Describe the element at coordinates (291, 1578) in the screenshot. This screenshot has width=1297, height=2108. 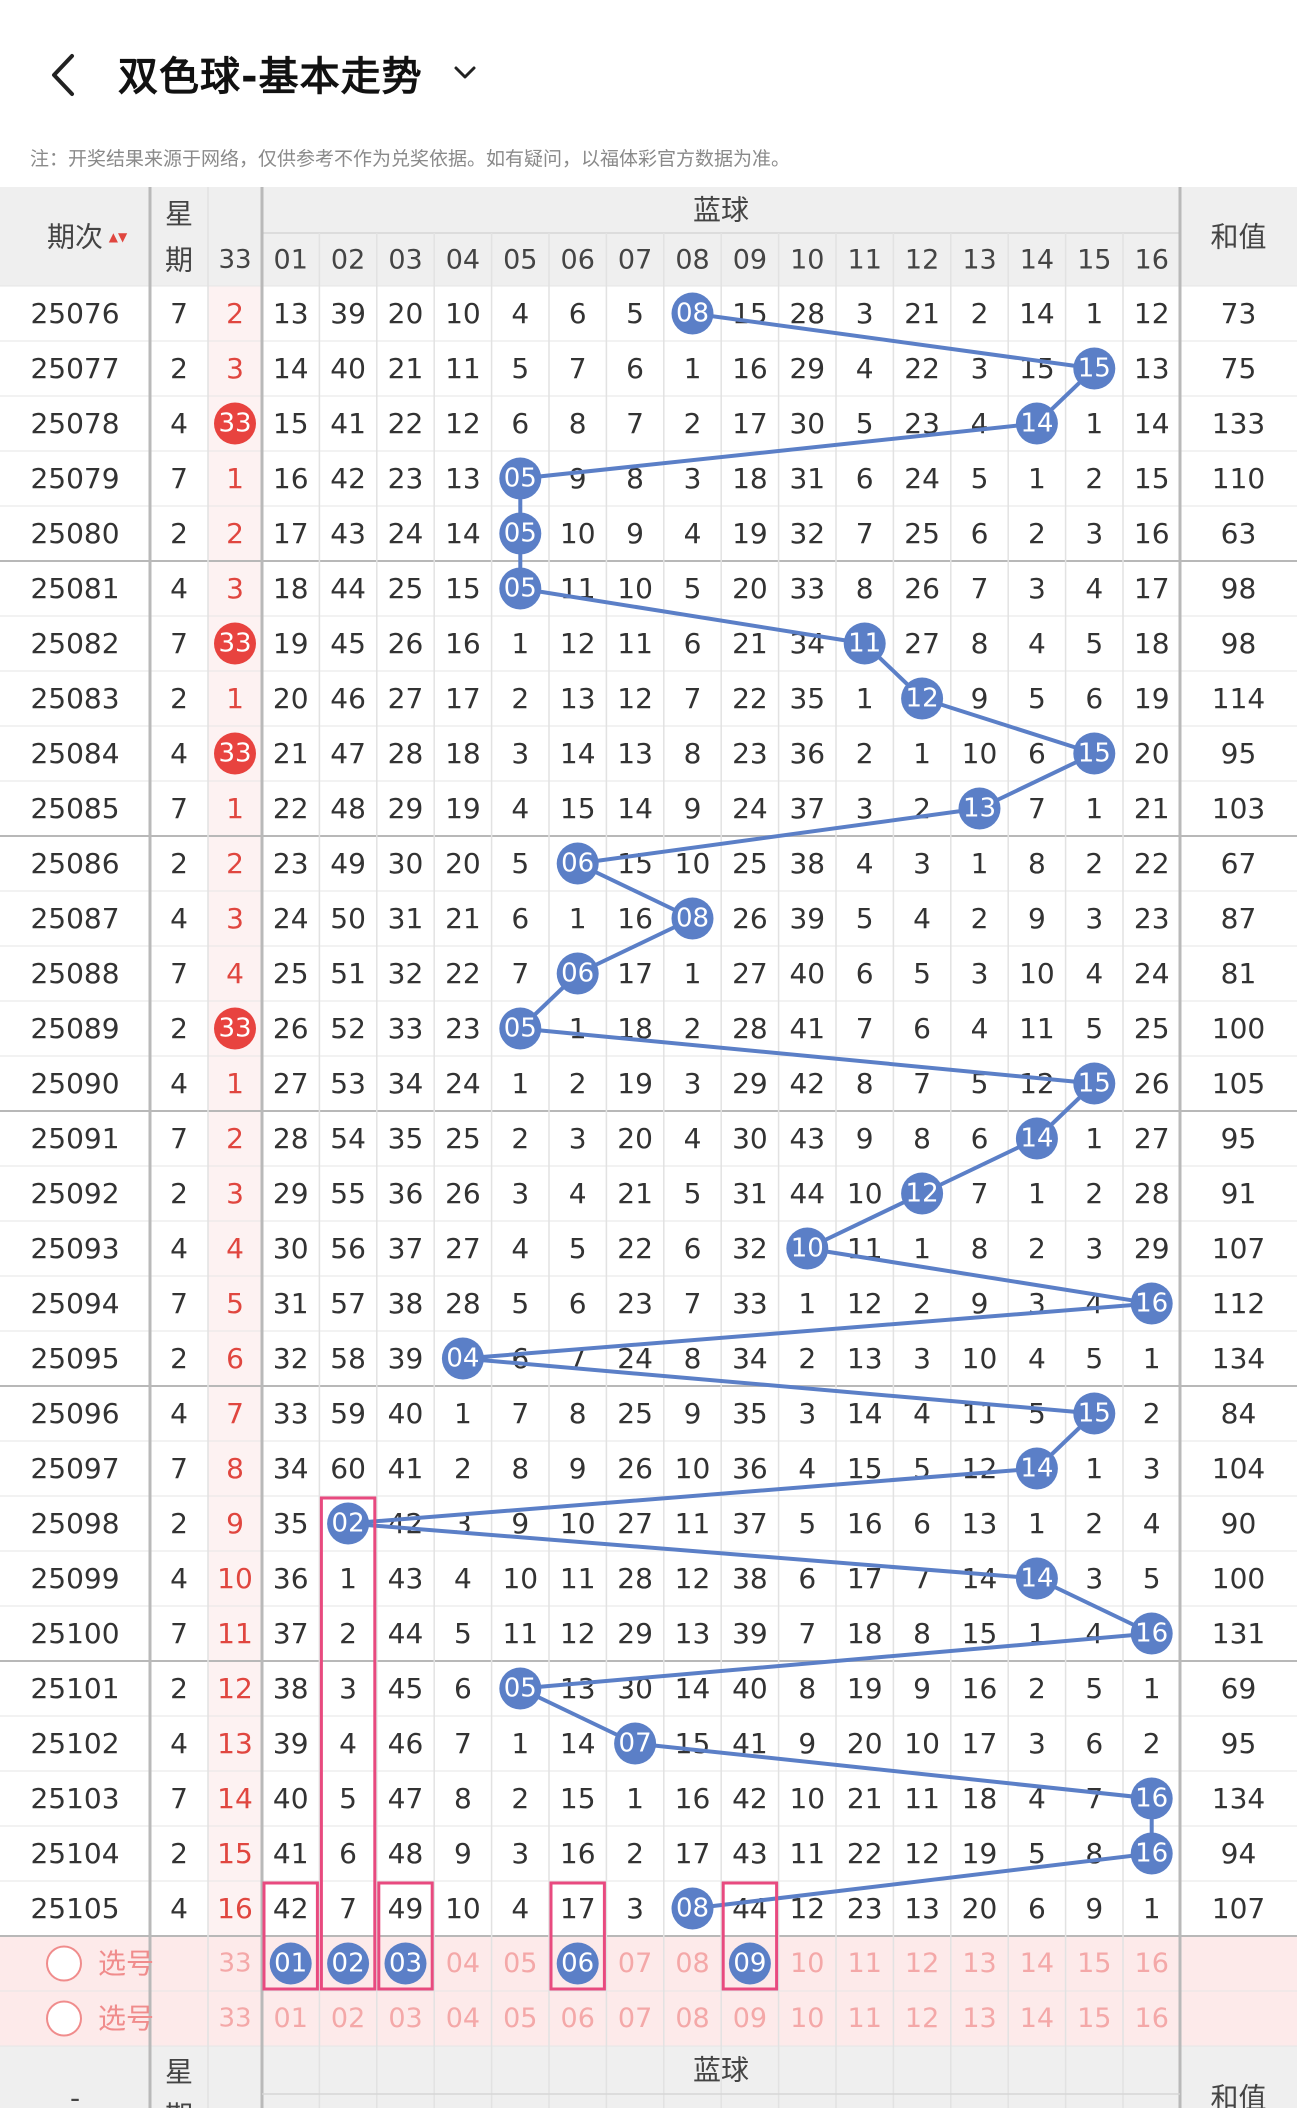
I see `blue-cell: 36` at that location.